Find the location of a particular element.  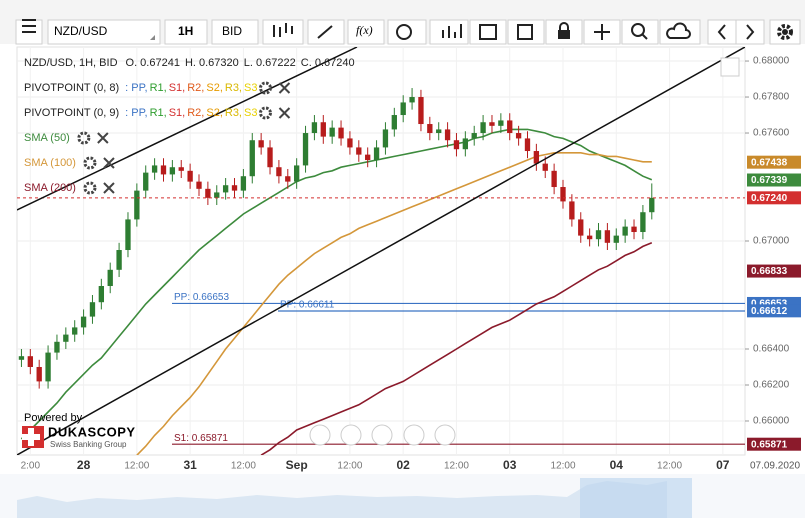

indicator-part: : PP, is located at coordinates (136, 113).